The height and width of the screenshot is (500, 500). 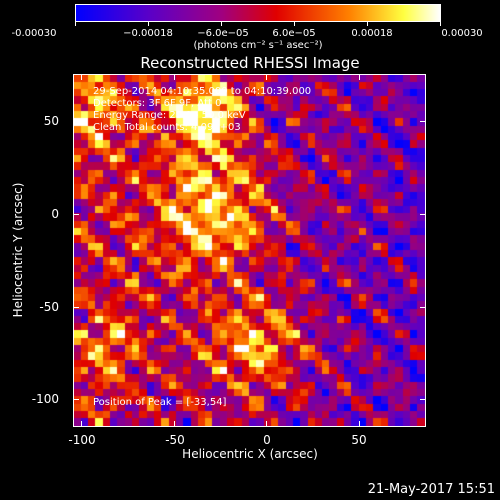 I want to click on x-tick-label: -100, so click(x=82, y=440).